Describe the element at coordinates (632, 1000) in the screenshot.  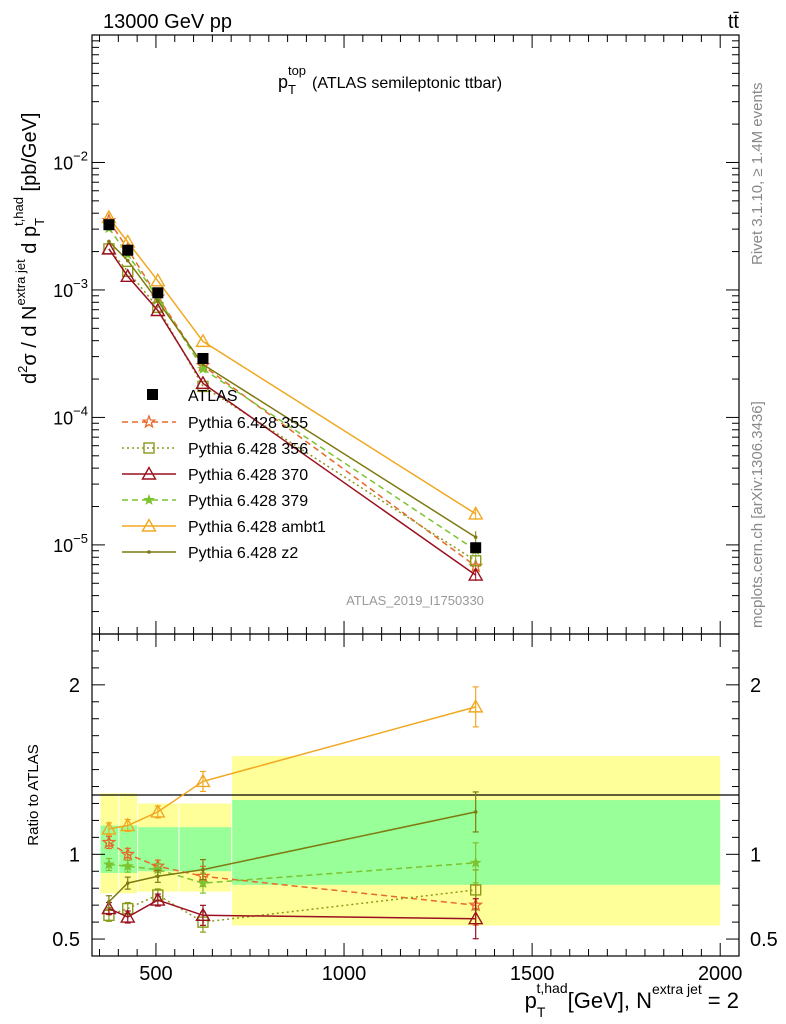
I see `x-axis-label: pTt,had[GeV], Nextra jet = 2` at that location.